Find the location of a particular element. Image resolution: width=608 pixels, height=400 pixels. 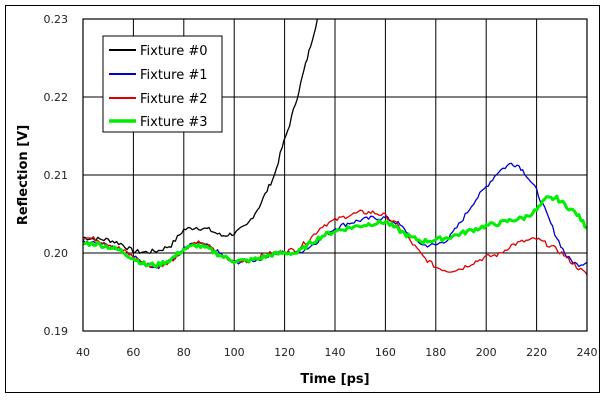

legend-label: Fixture #1 is located at coordinates (174, 75).